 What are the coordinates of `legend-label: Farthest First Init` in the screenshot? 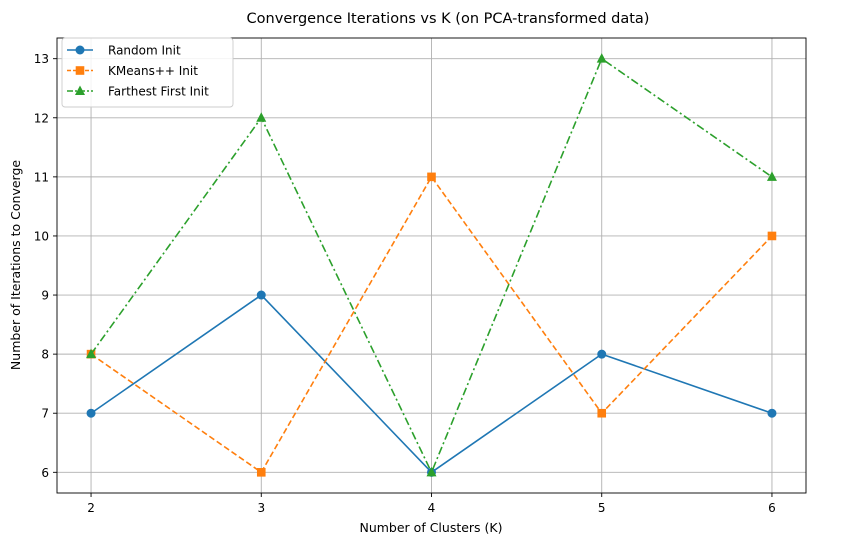 It's located at (158, 92).